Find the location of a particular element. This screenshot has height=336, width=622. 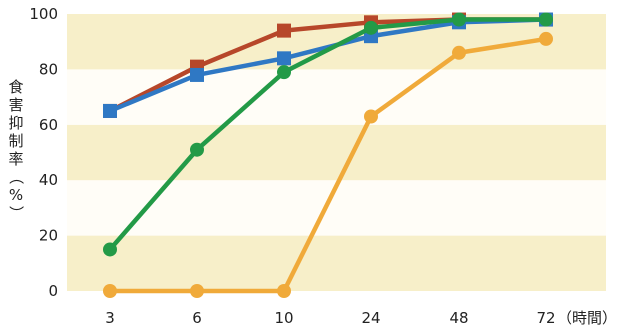

y-axis-label-char: 率 is located at coordinates (15, 159).